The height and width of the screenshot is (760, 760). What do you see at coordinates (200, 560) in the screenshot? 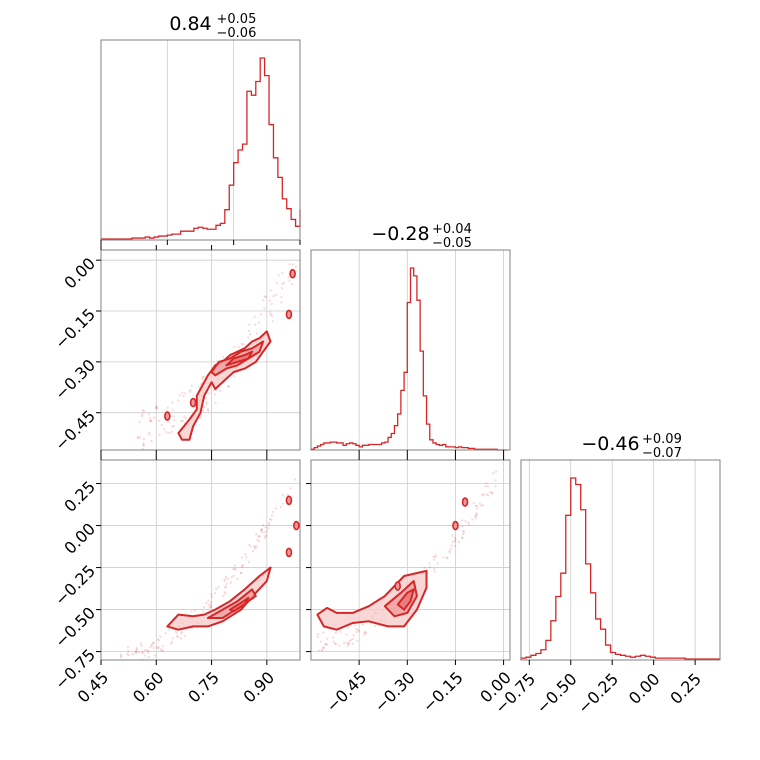
I see `panel-frame` at bounding box center [200, 560].